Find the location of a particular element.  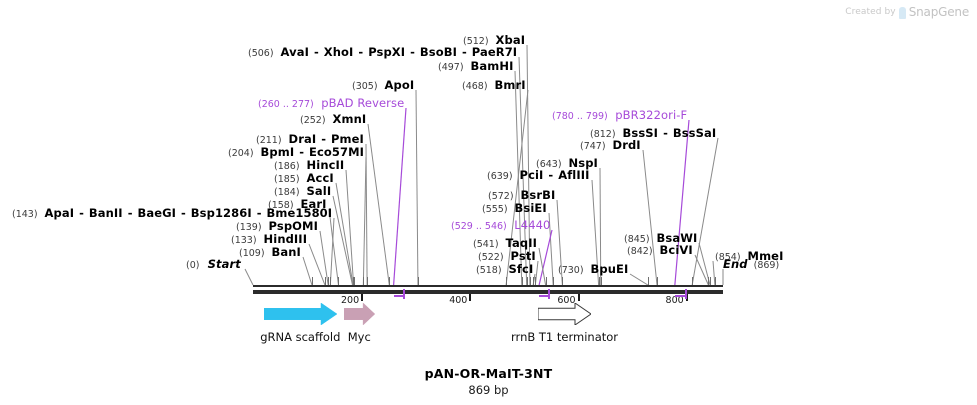

enzyme-name: PmeI is located at coordinates (347, 139).